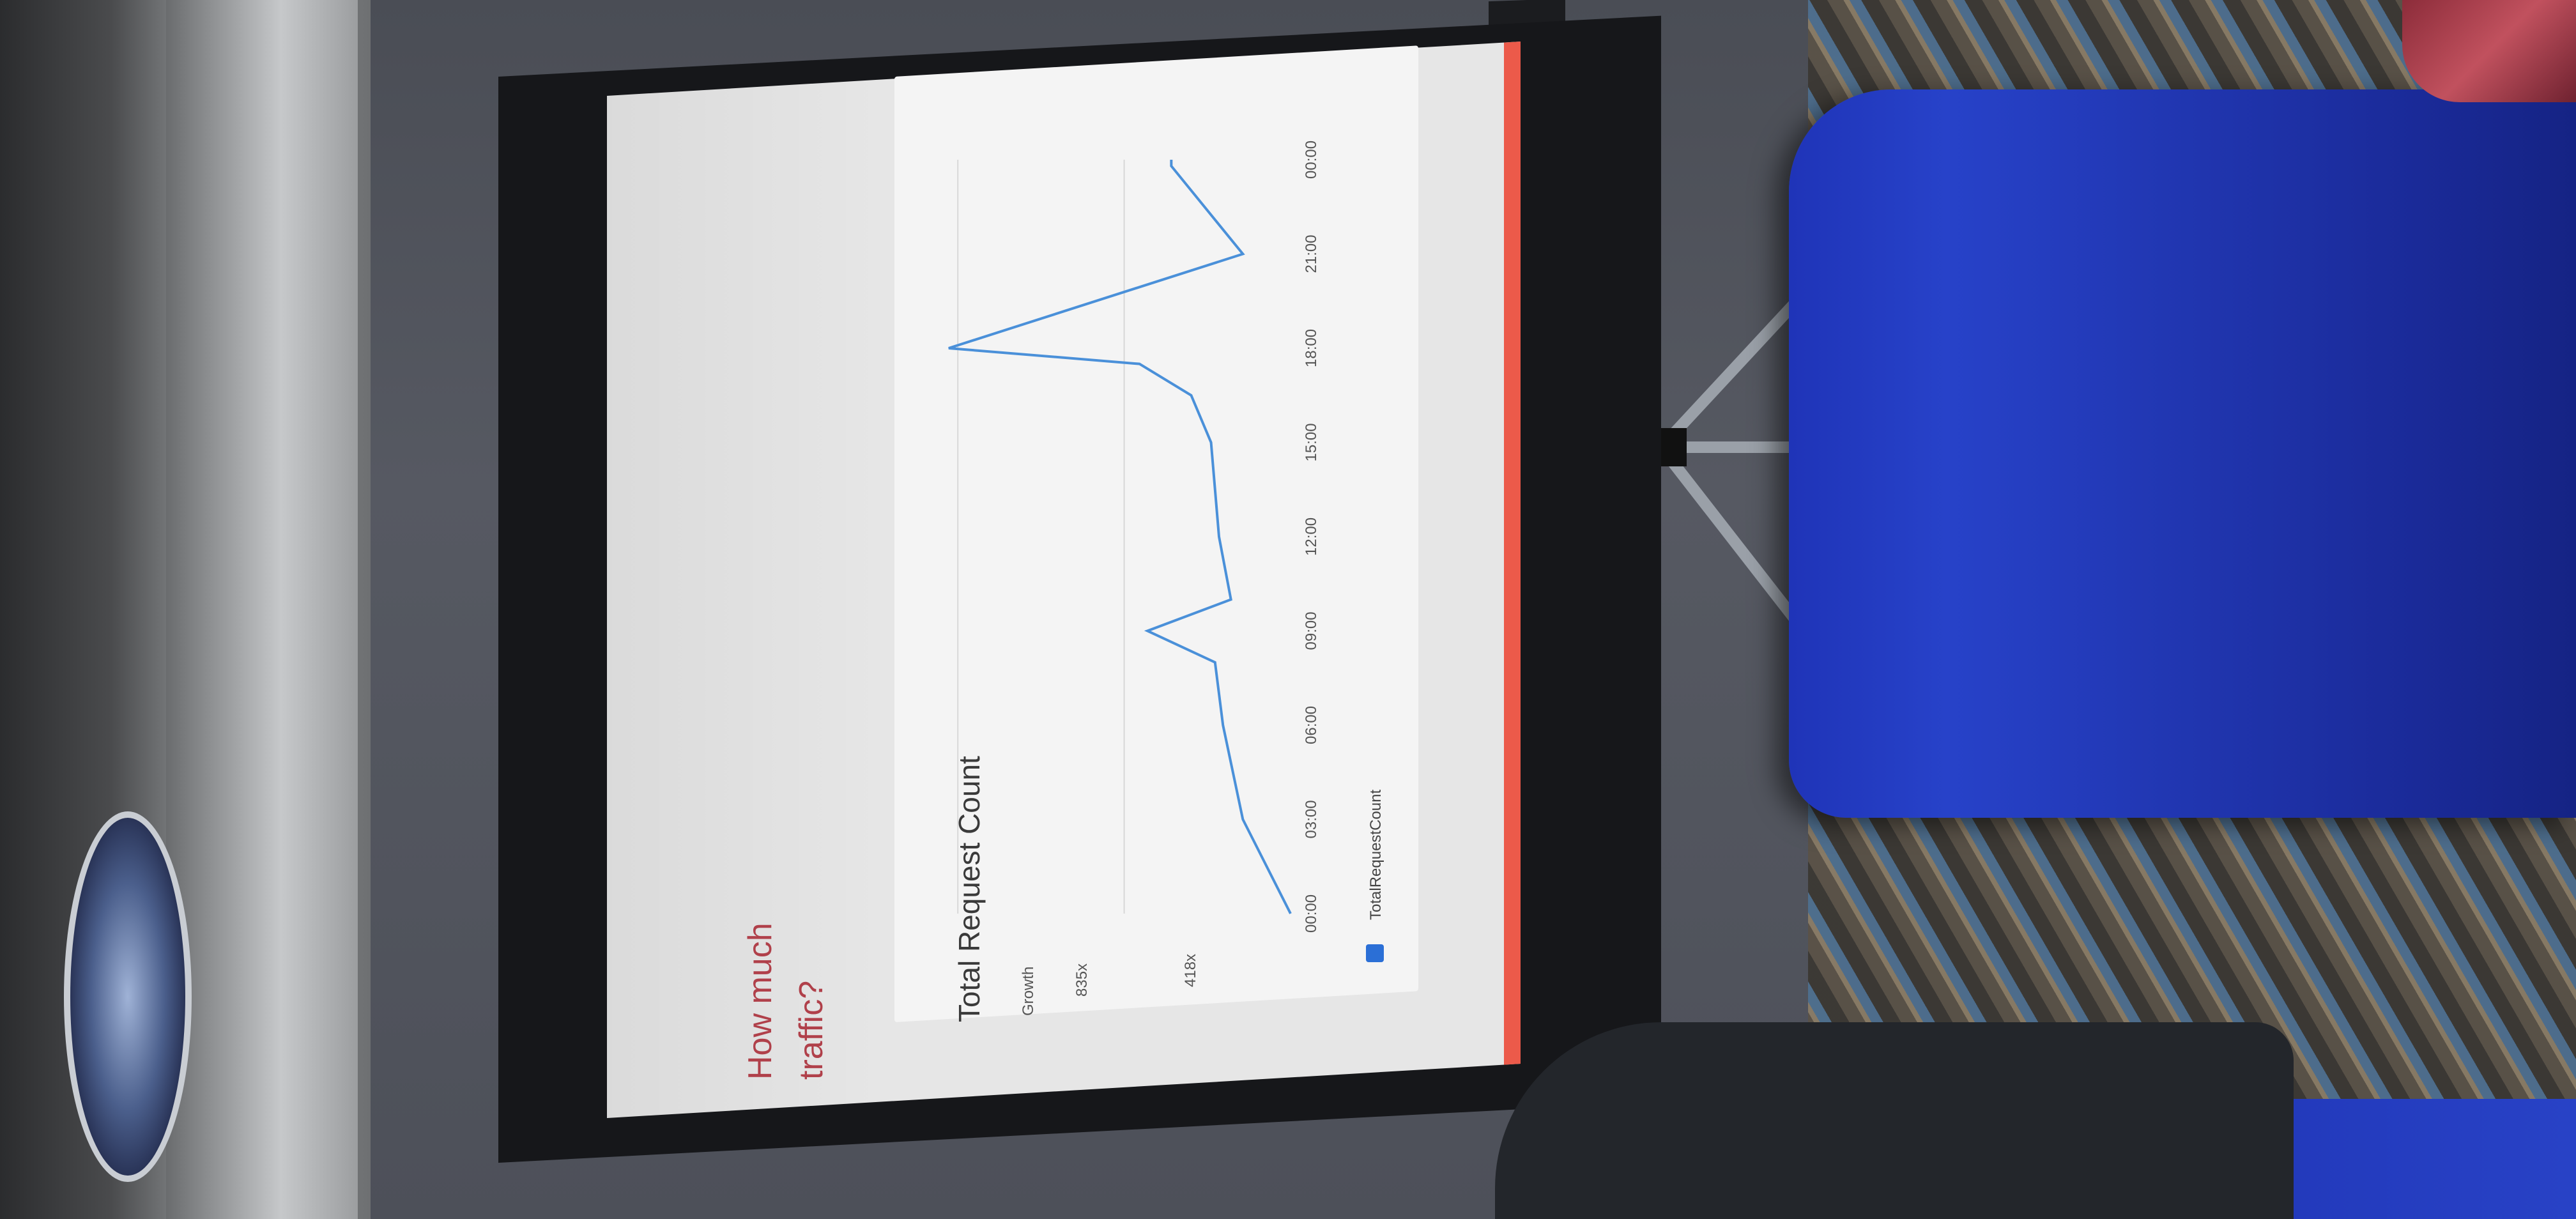 The height and width of the screenshot is (1219, 2576). I want to click on chart-x-tick: 15:00, so click(1311, 442).